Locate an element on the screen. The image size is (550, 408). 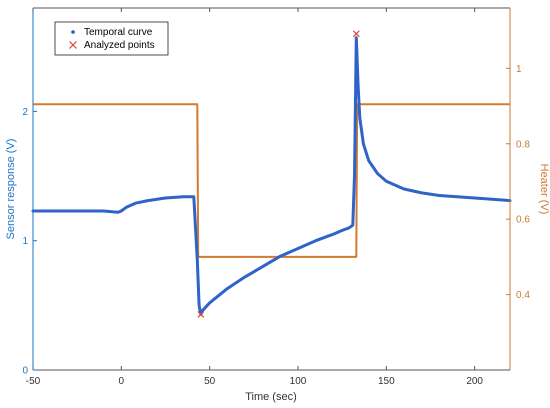
x-tick-label: 0 is located at coordinates (122, 381).